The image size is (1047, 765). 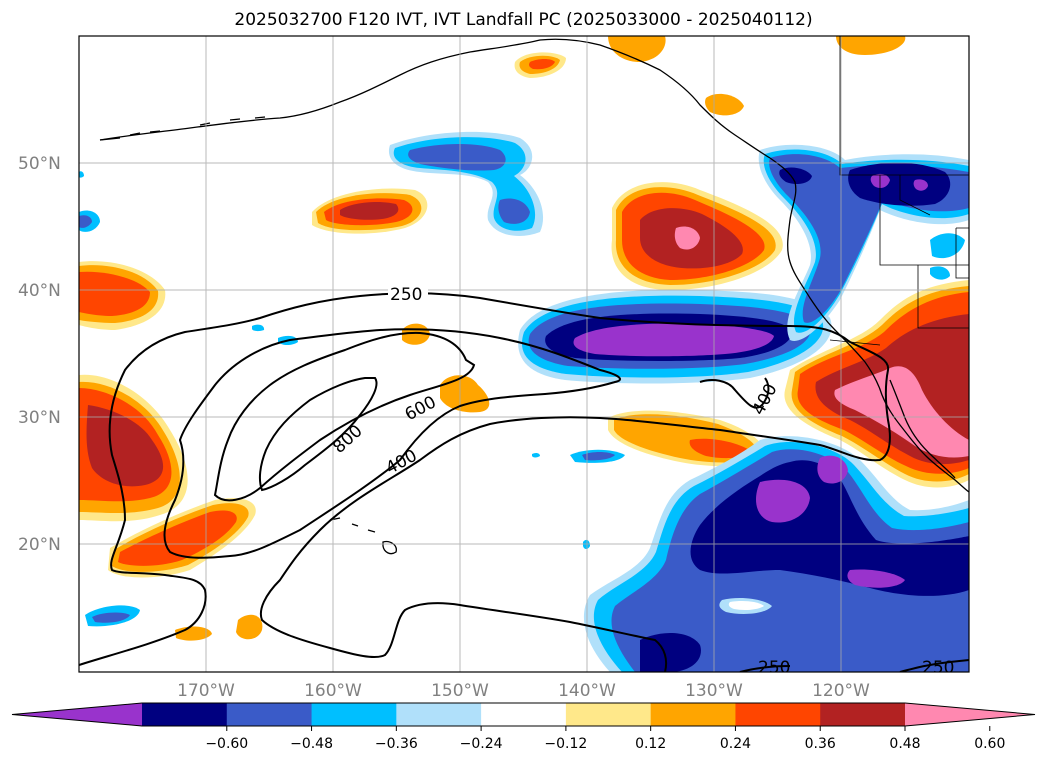 What do you see at coordinates (481, 744) in the screenshot?
I see `colorbar-tick-label: −0.24` at bounding box center [481, 744].